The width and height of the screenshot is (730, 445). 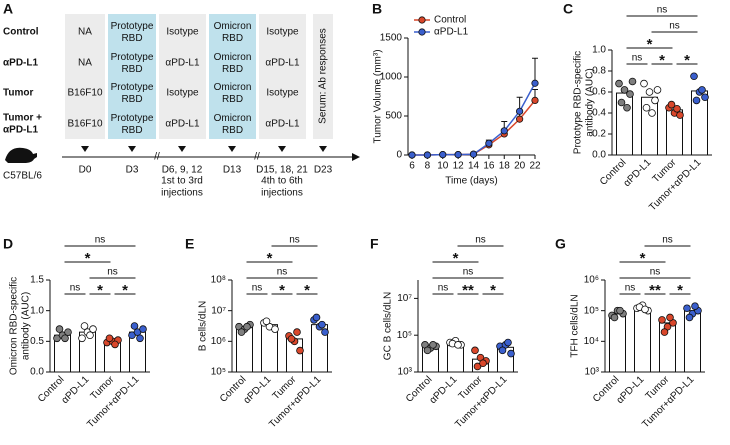 What do you see at coordinates (599, 113) in the screenshot?
I see `y-tick-label: 0.4` at bounding box center [599, 113].